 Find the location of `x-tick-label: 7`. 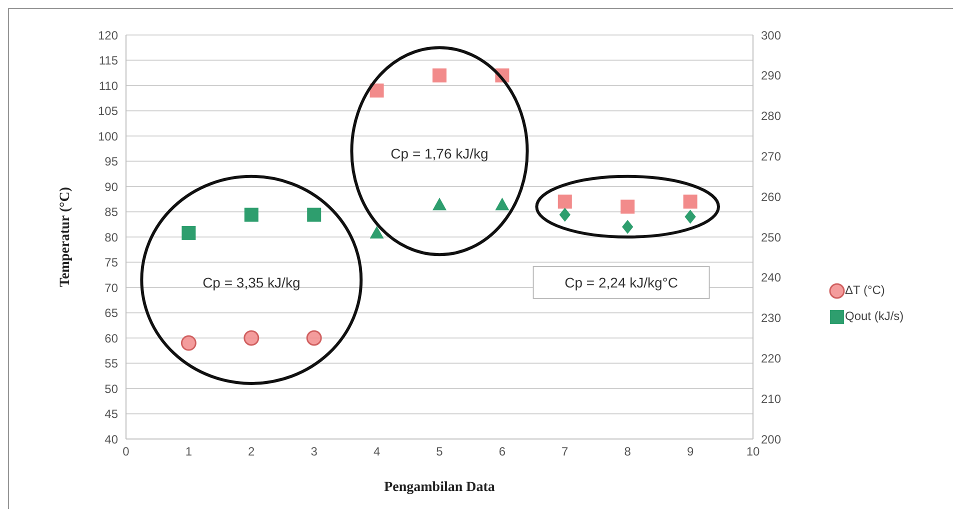

x-tick-label: 7 is located at coordinates (565, 451).